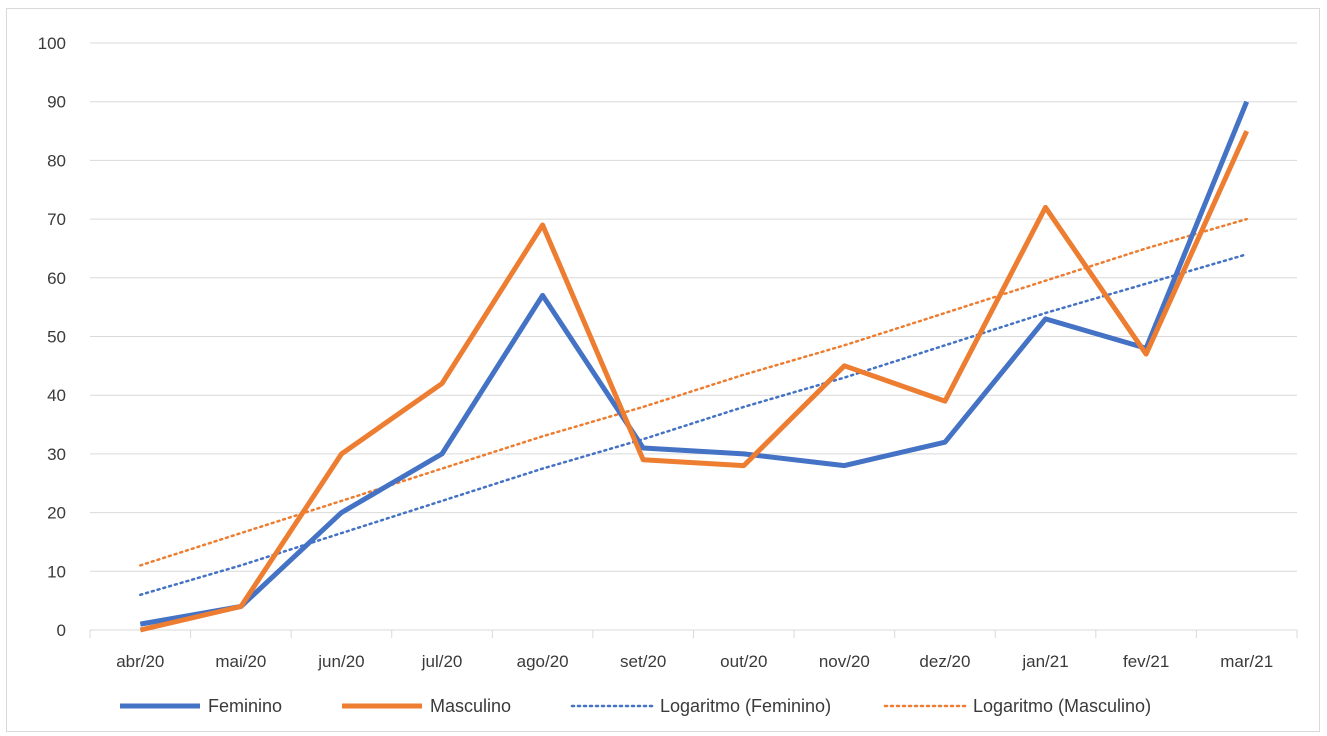 The height and width of the screenshot is (736, 1327). Describe the element at coordinates (56, 160) in the screenshot. I see `y-tick-label: 80` at that location.